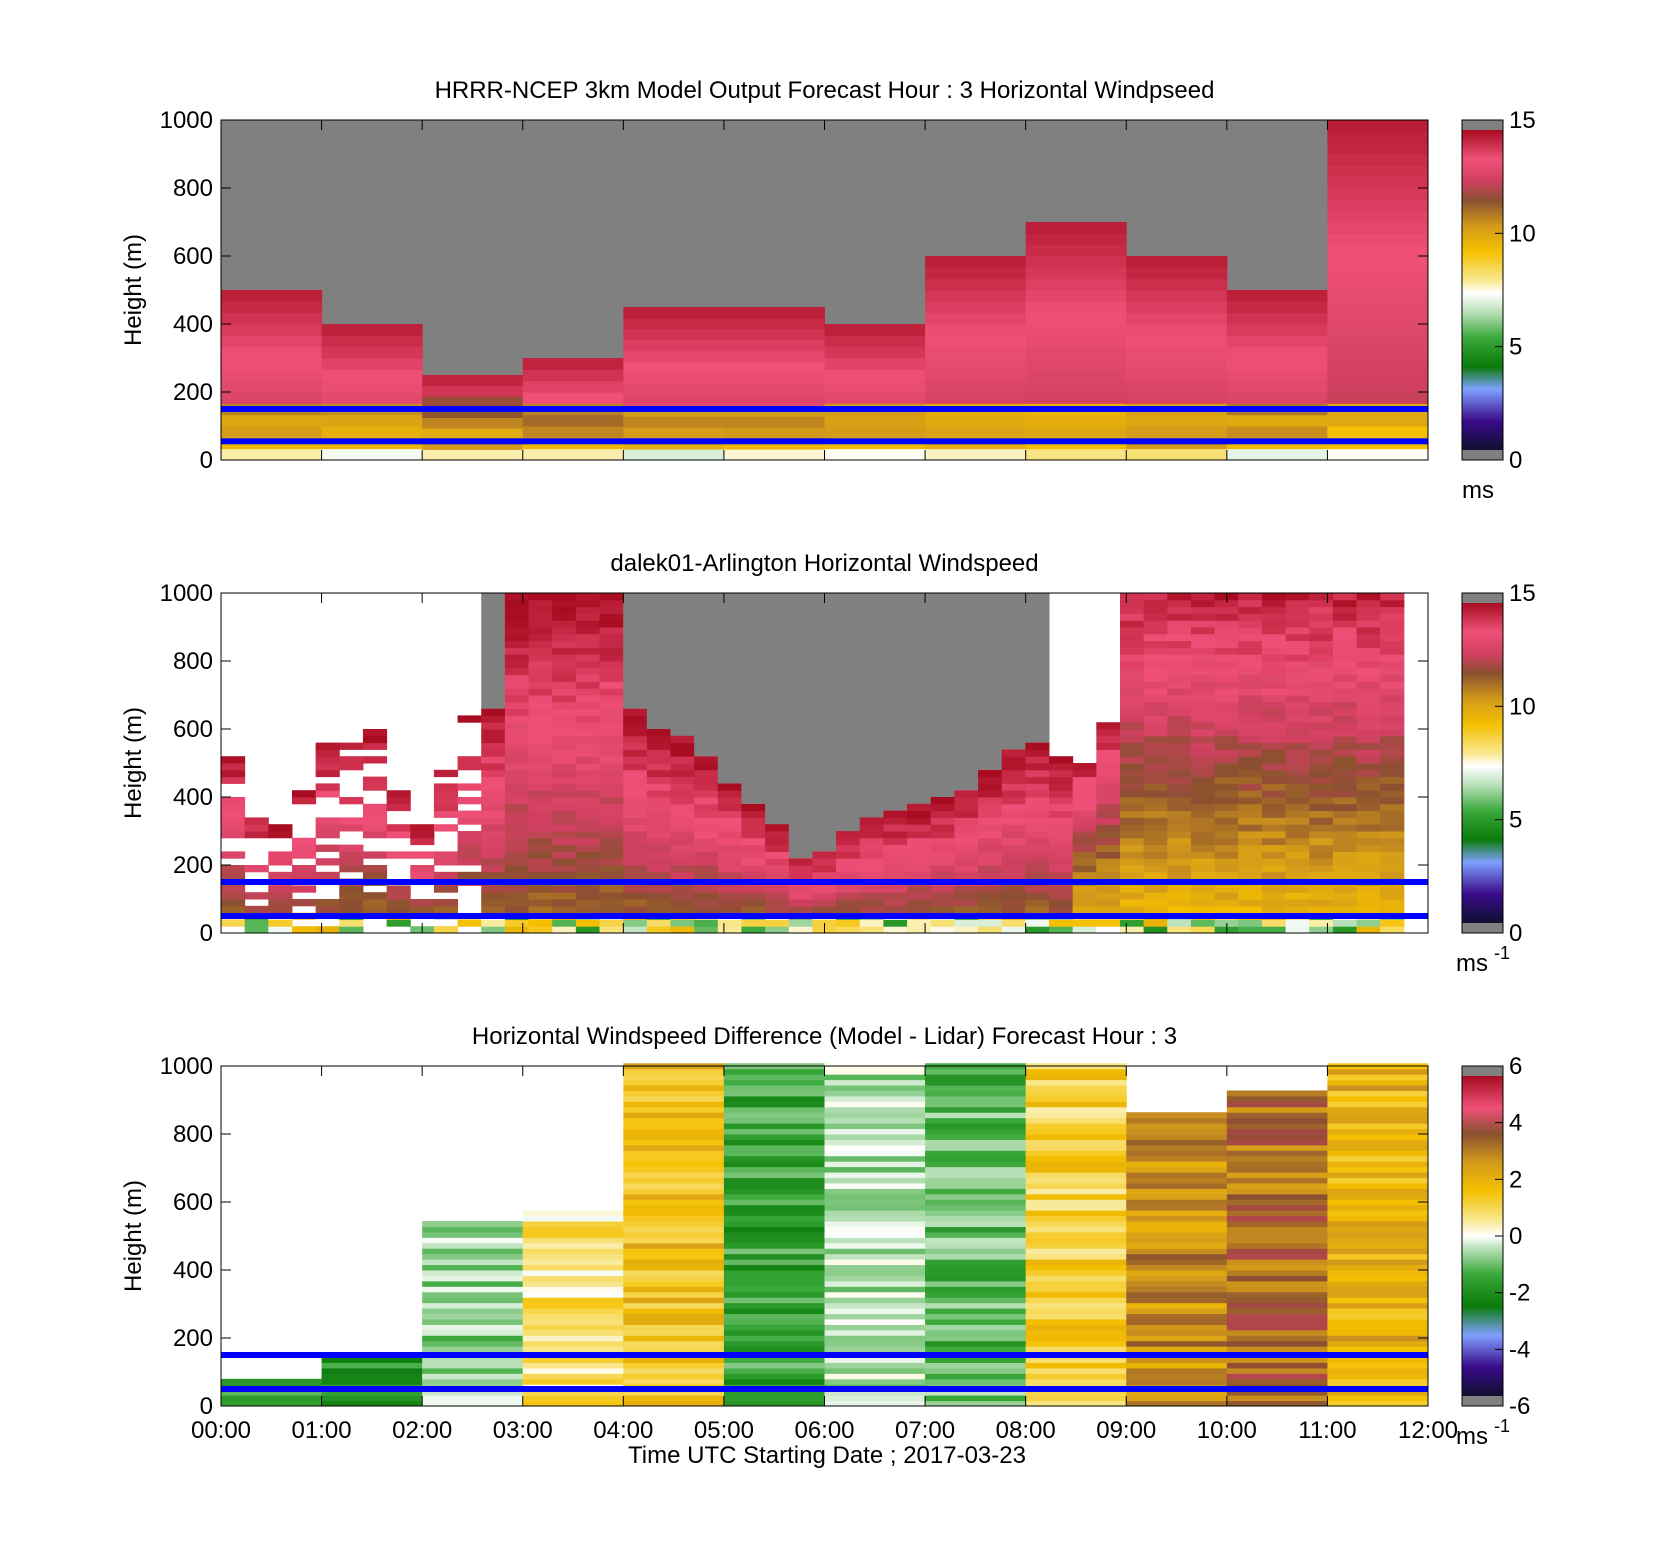  I want to click on y-tick-label: 400, so click(193, 797).